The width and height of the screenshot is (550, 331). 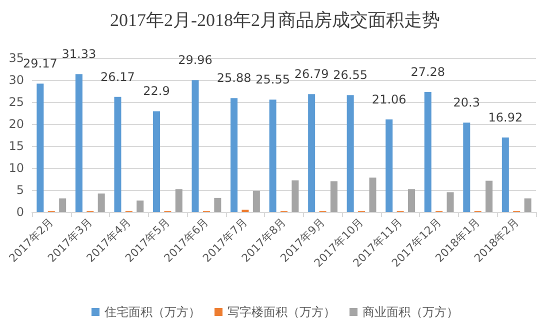 I want to click on data-label: 26.79, so click(x=311, y=74).